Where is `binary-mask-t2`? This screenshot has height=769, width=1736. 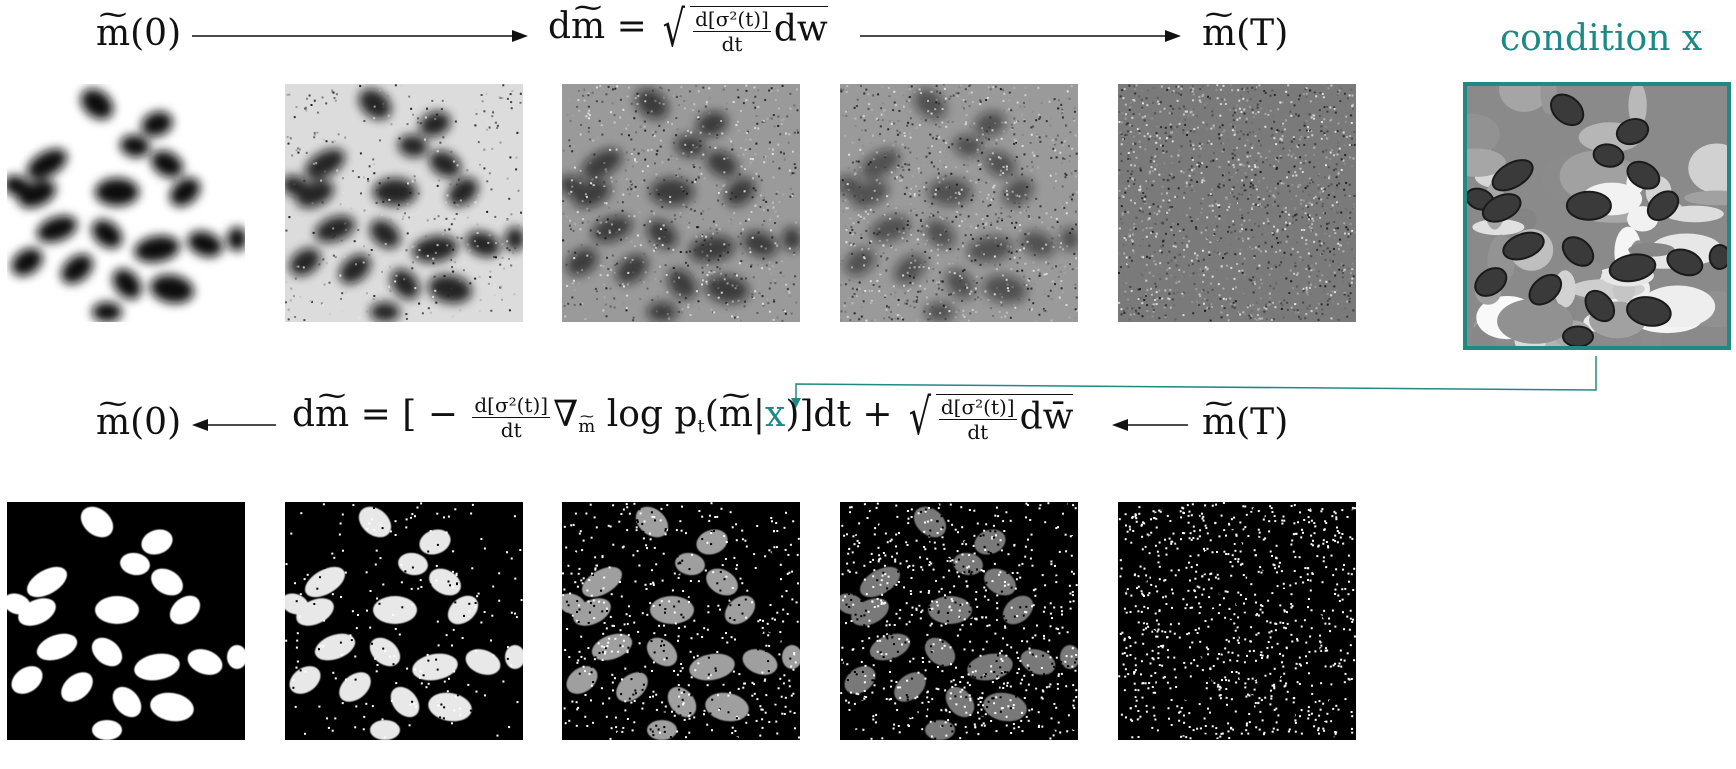
binary-mask-t2 is located at coordinates (681, 621).